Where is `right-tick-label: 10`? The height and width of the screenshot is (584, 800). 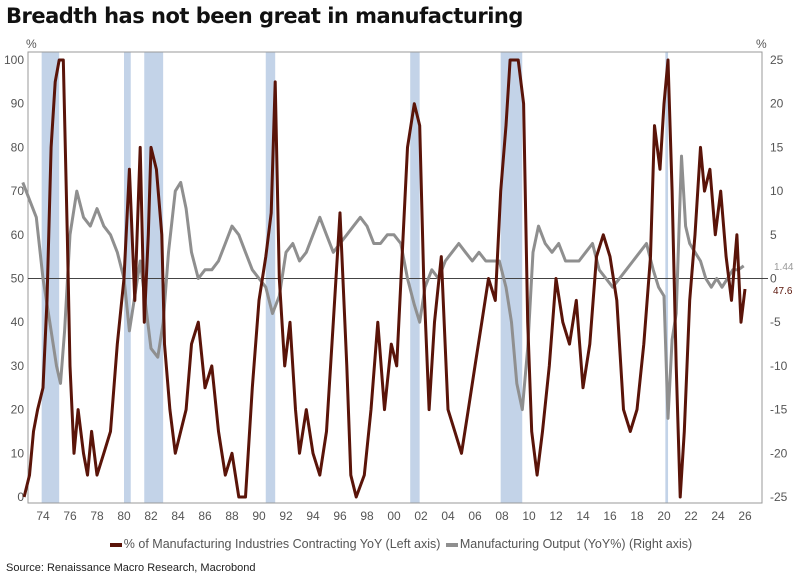
right-tick-label: 10 is located at coordinates (777, 191).